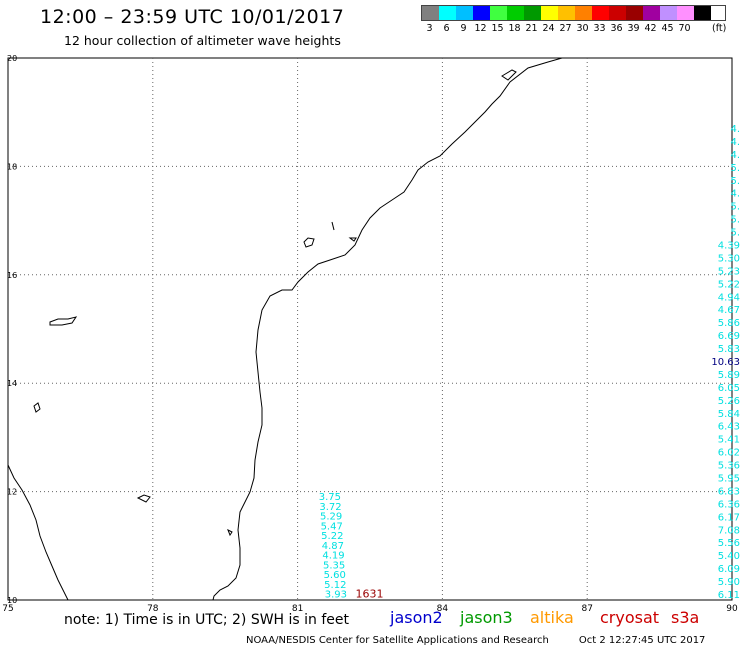 The height and width of the screenshot is (650, 740). Describe the element at coordinates (463, 28) in the screenshot. I see `legend-label: 9` at that location.